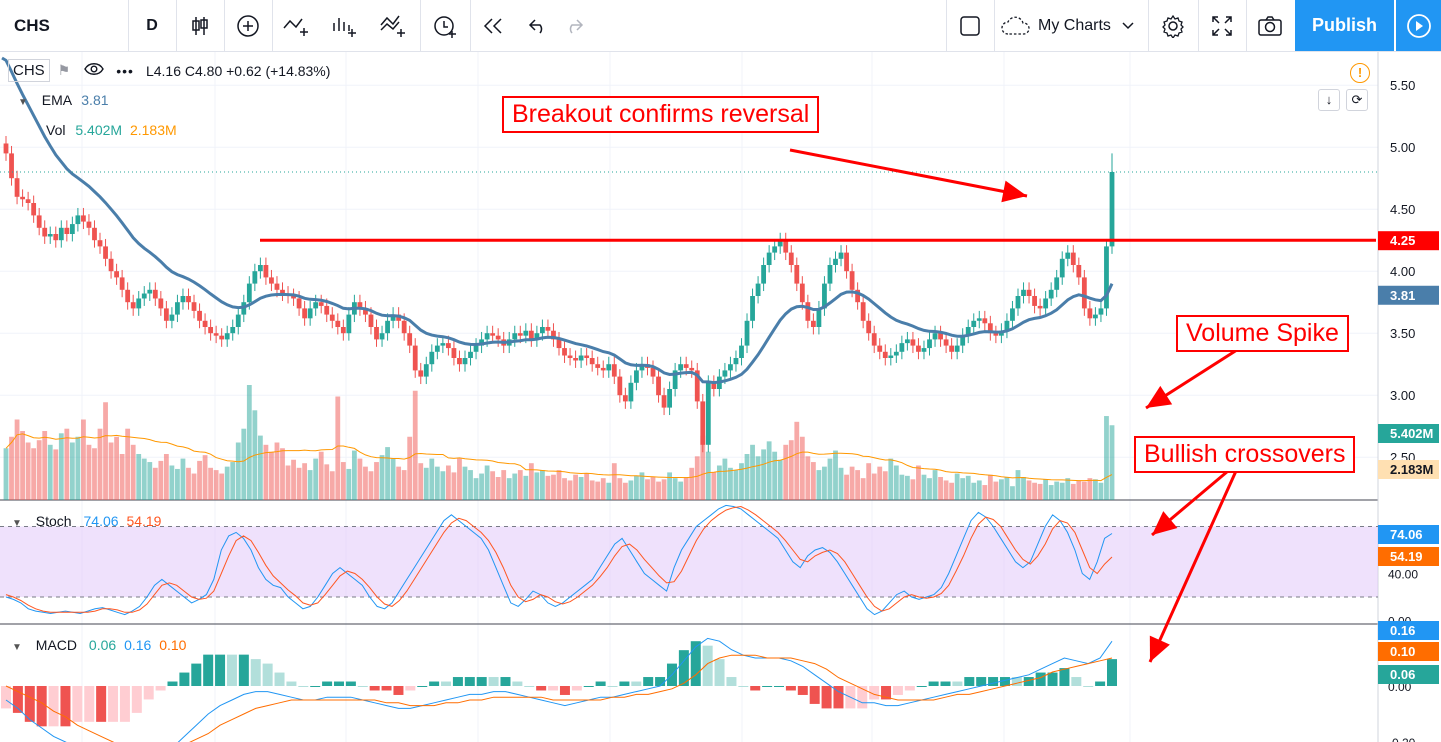  Describe the element at coordinates (64, 70) in the screenshot. I see `flag-icon: ⚑` at that location.